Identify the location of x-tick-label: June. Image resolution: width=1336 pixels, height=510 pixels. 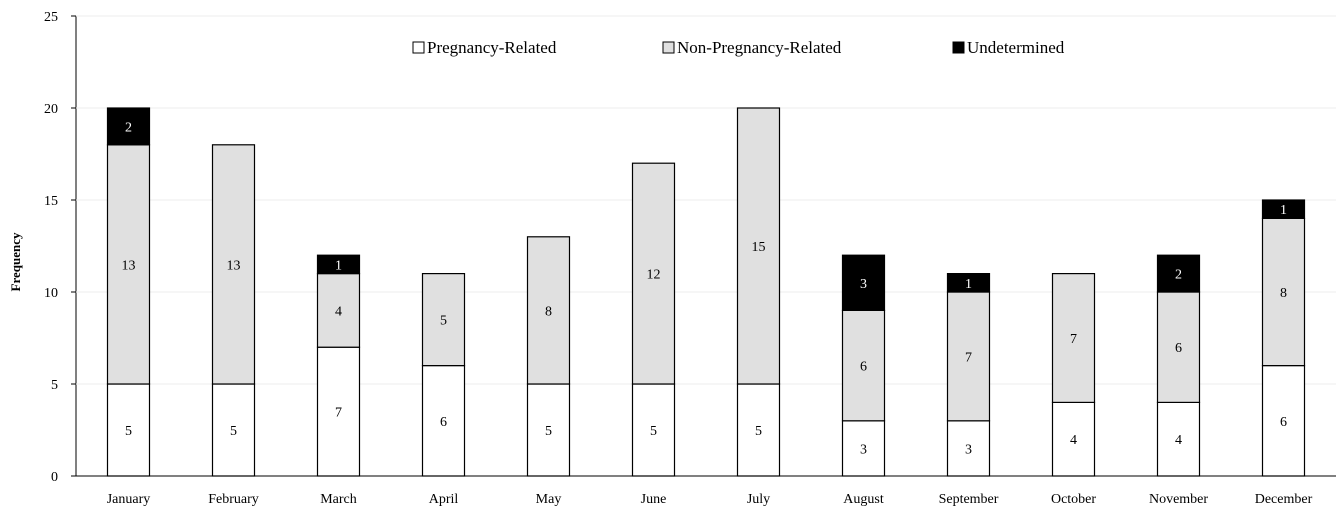
(654, 499).